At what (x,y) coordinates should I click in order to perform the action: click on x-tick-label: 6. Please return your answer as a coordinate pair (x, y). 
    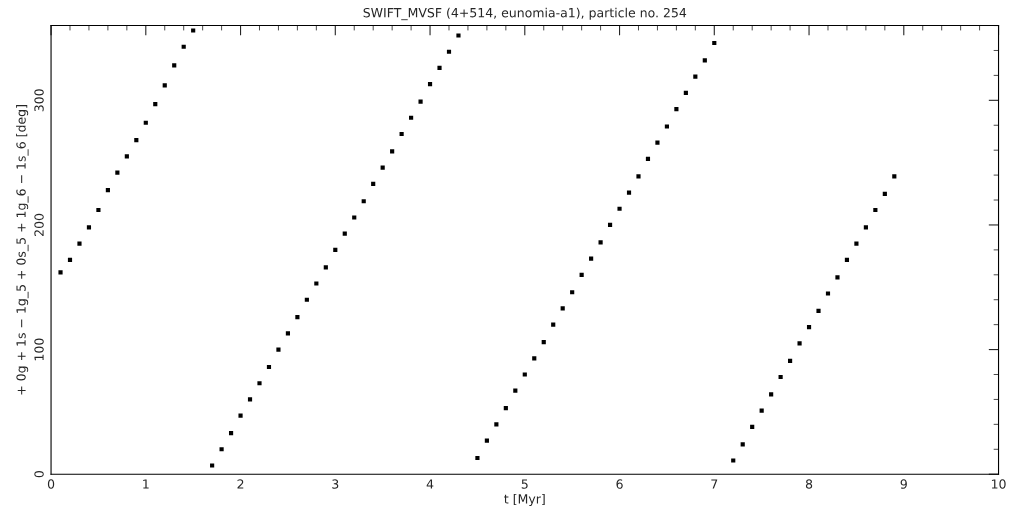
    Looking at the image, I should click on (619, 484).